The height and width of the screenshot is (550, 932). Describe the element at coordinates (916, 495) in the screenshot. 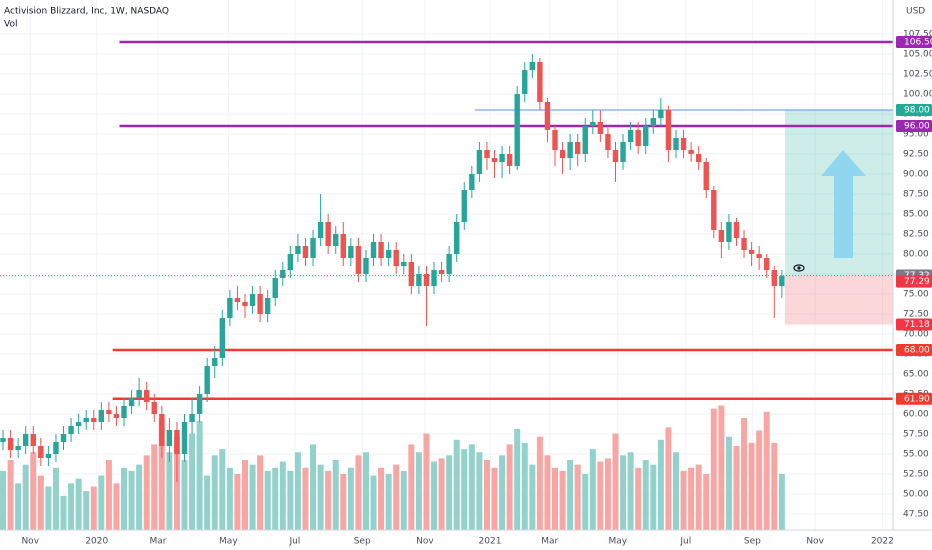

I see `y-tick-label: 50.00` at that location.